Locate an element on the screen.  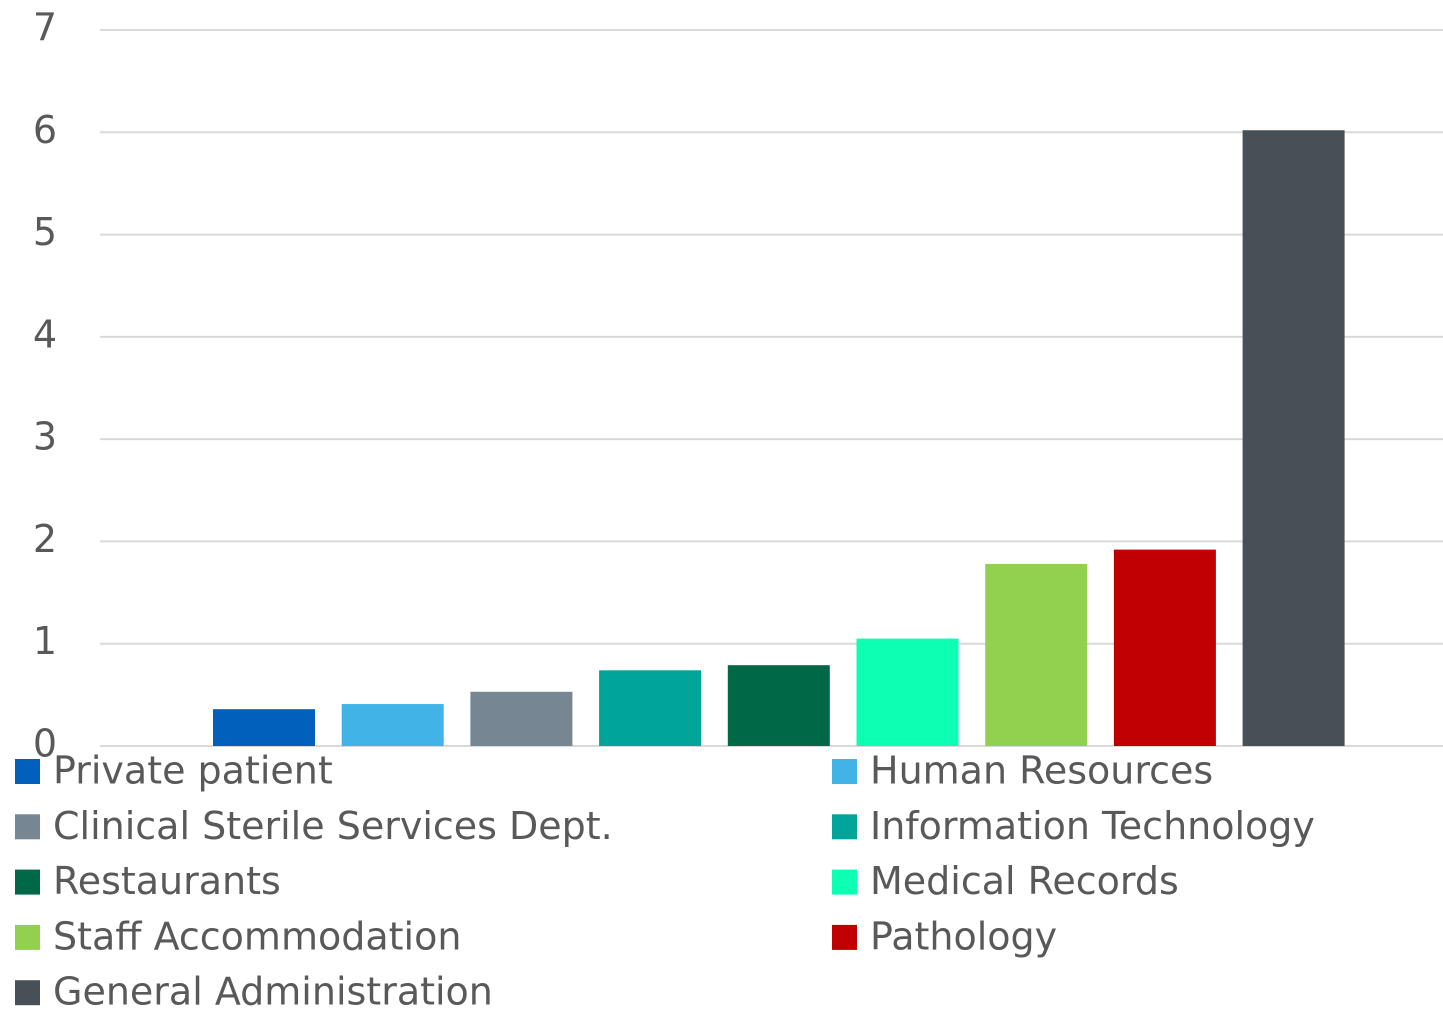
legend-label: Pathology is located at coordinates (963, 936).